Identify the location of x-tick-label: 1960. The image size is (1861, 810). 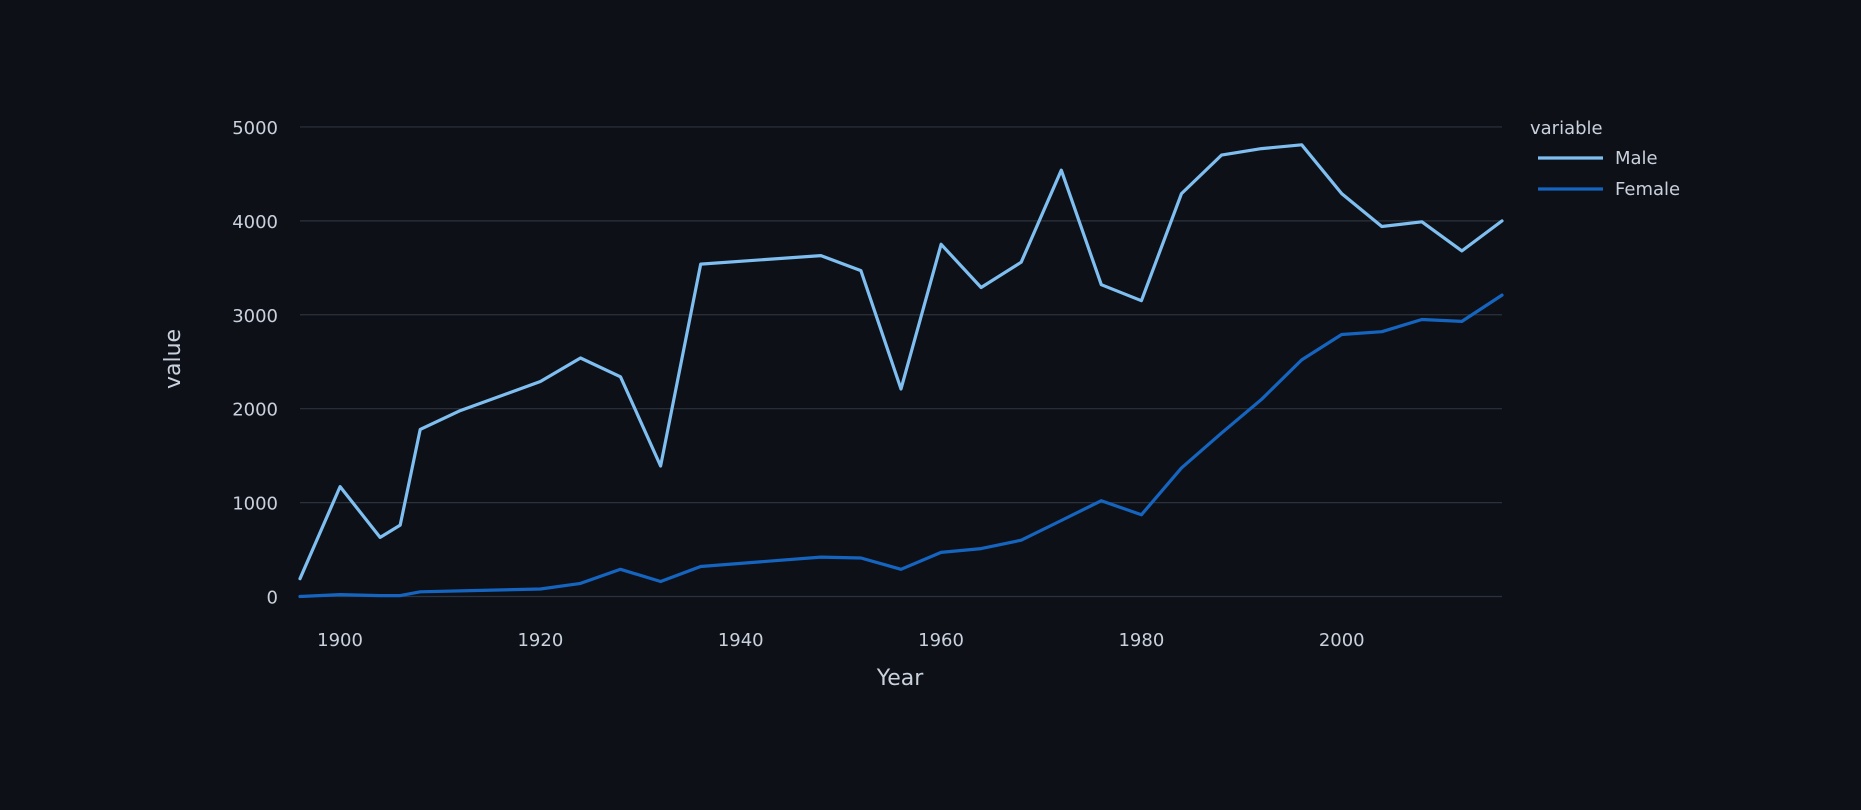
(941, 640).